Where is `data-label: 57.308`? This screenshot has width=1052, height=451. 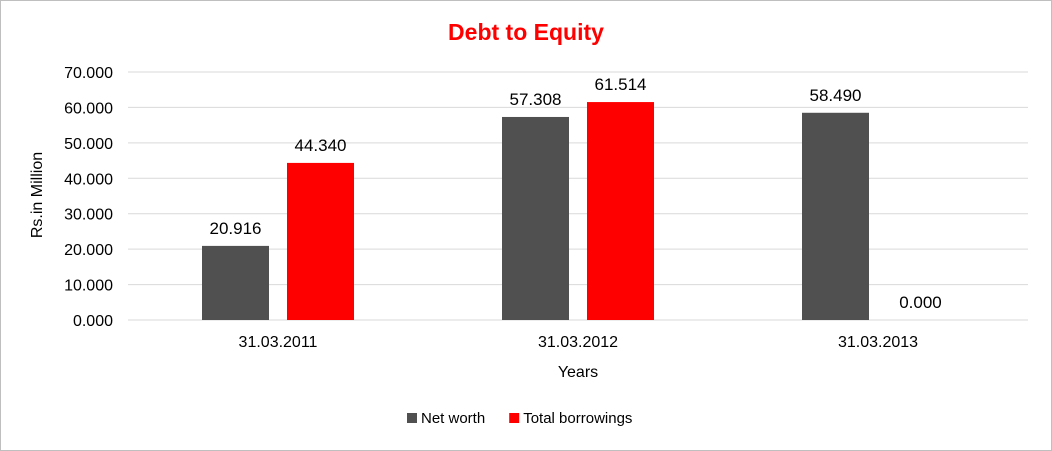
data-label: 57.308 is located at coordinates (536, 99).